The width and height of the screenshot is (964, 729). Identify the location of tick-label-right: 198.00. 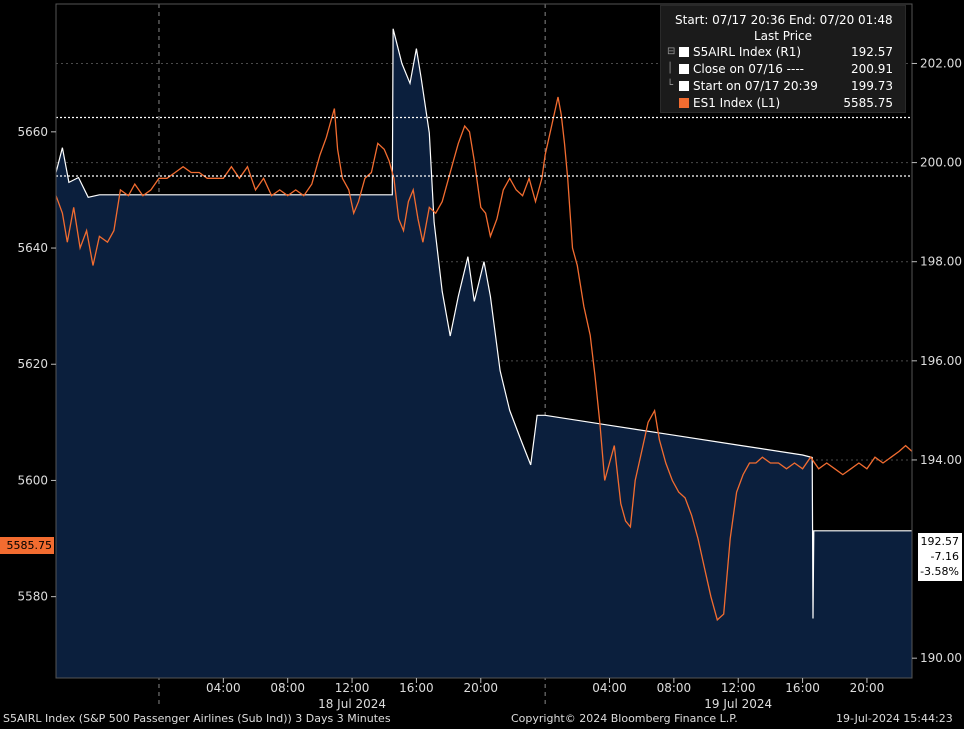
(941, 262).